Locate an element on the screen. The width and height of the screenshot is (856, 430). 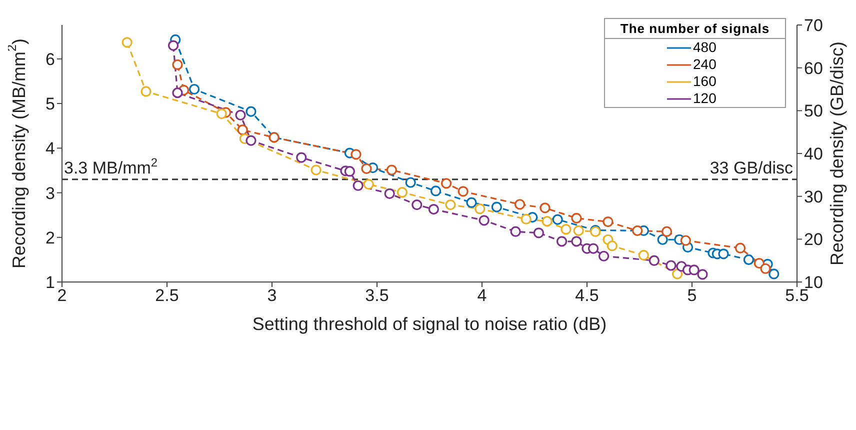
legend-title: The number of signals is located at coordinates (695, 29).